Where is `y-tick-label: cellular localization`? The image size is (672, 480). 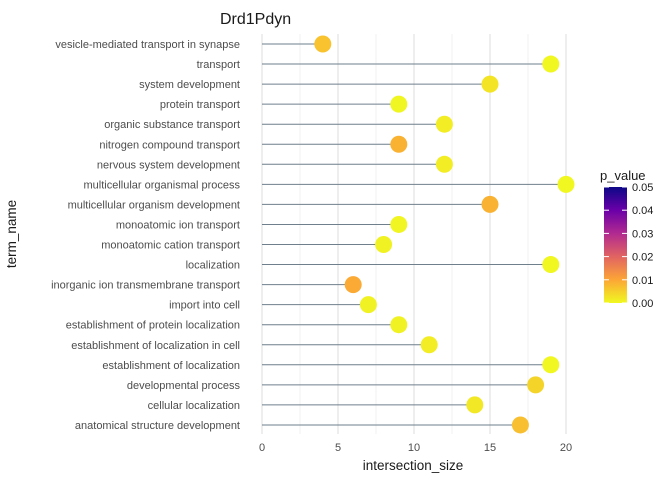
y-tick-label: cellular localization is located at coordinates (194, 406).